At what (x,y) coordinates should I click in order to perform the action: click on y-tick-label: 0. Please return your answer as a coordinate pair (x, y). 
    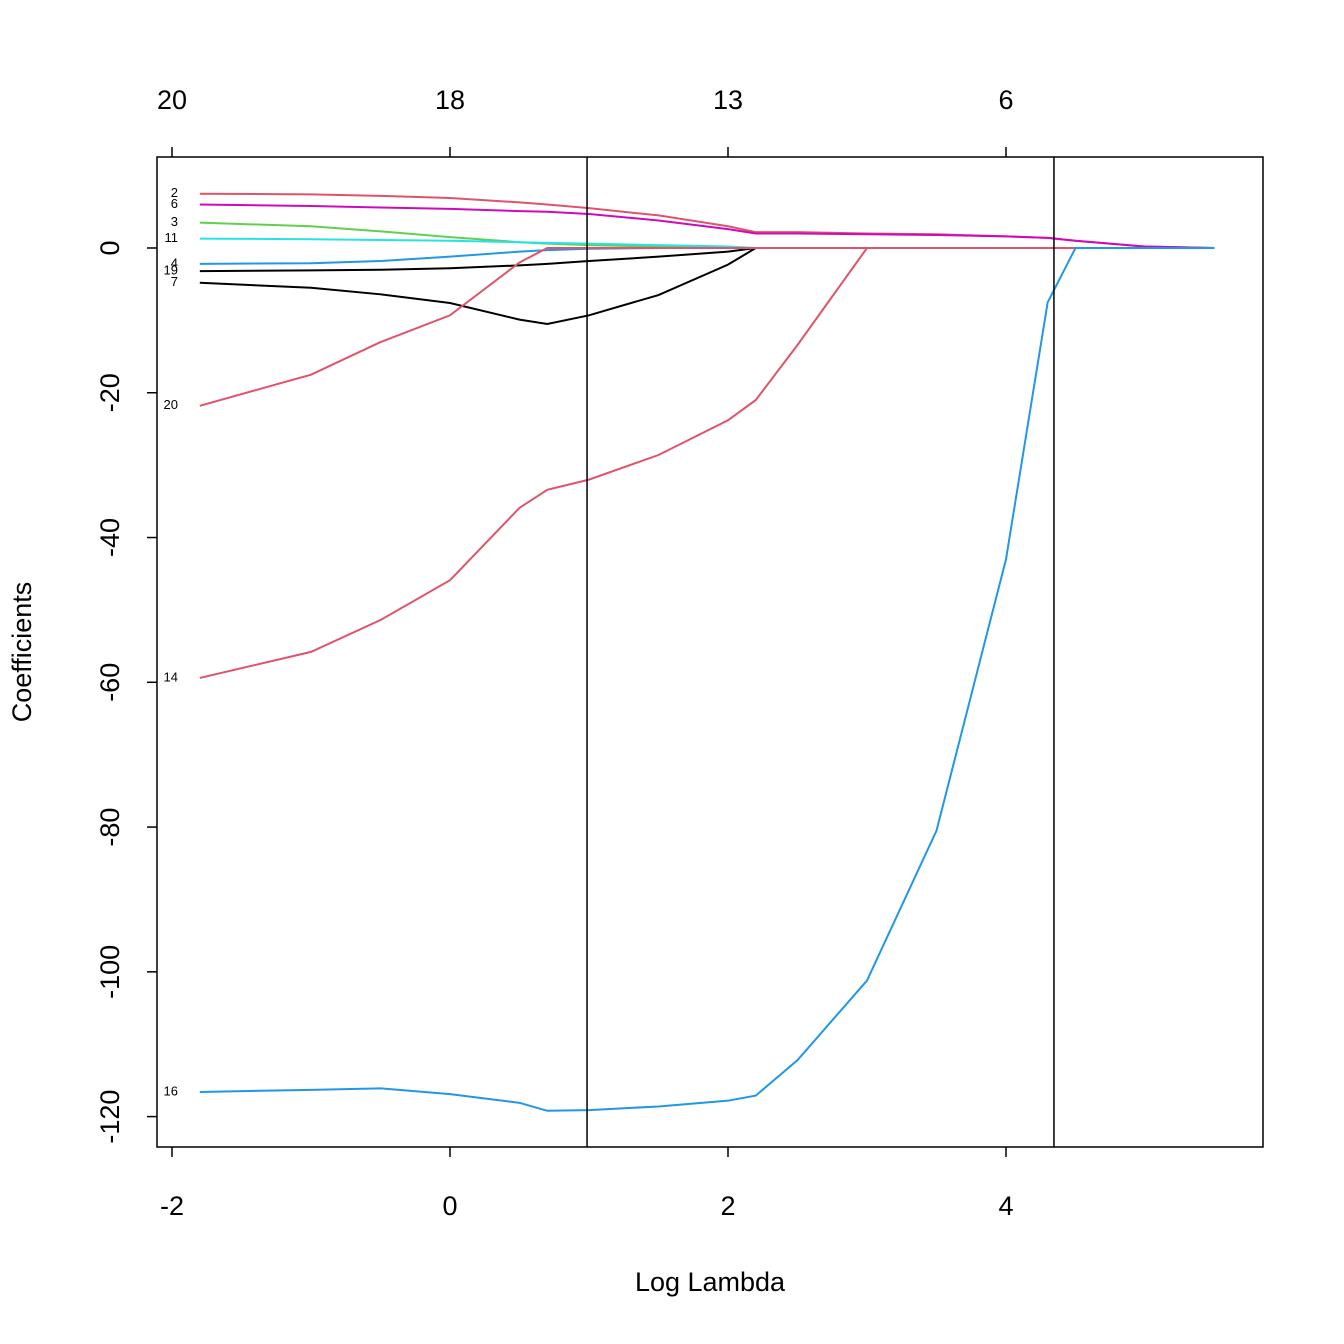
    Looking at the image, I should click on (110, 247).